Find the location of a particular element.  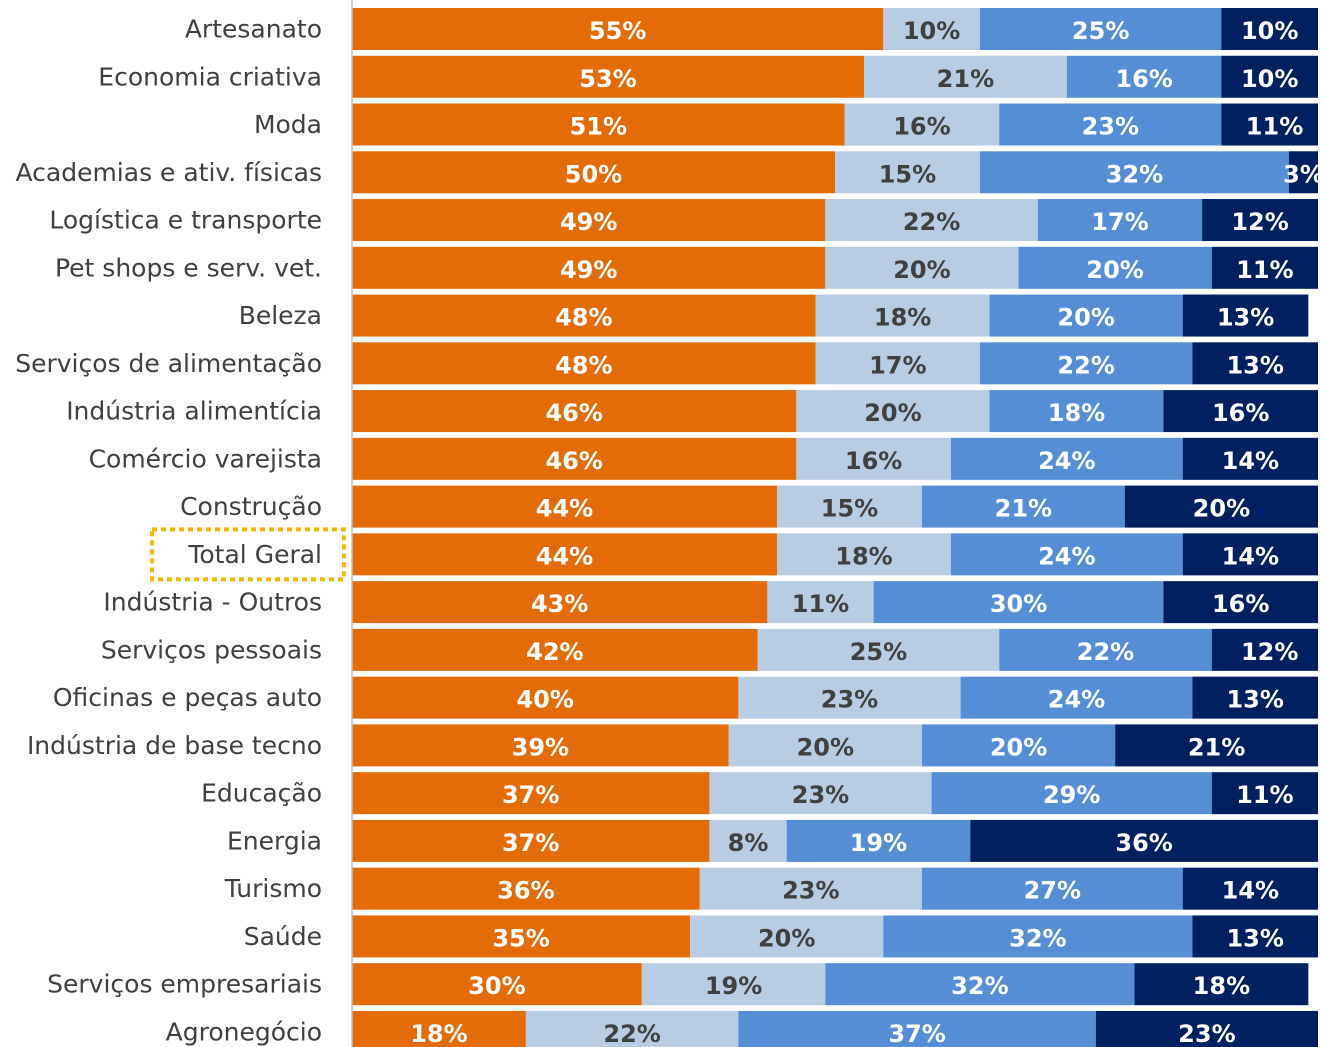

value-label: 49% is located at coordinates (588, 270).